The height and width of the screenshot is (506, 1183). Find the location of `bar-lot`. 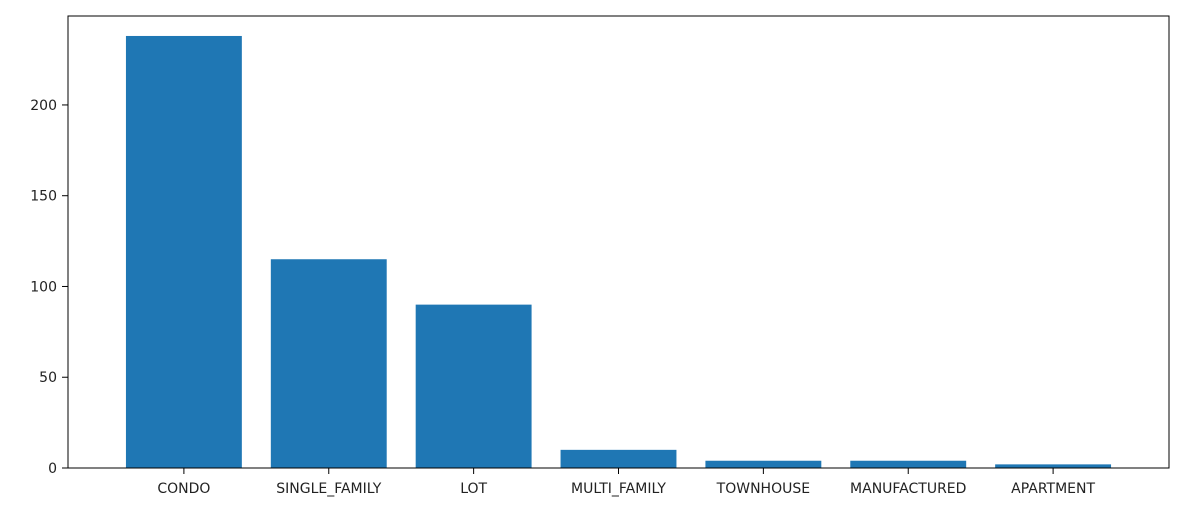

bar-lot is located at coordinates (473, 386).